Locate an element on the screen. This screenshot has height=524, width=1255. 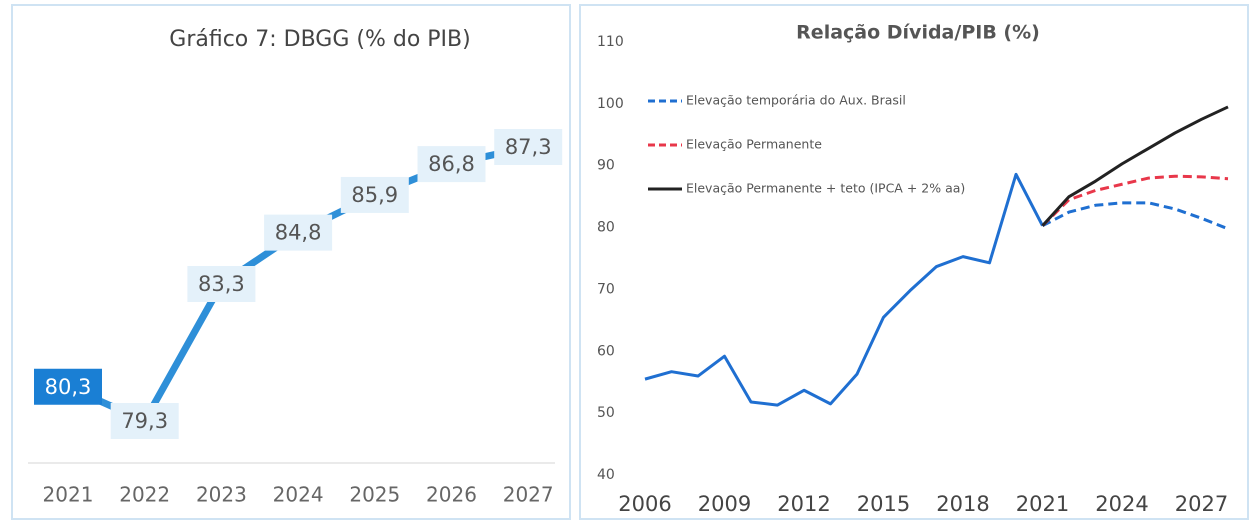
x-tick-label: 2022 is located at coordinates (144, 495).